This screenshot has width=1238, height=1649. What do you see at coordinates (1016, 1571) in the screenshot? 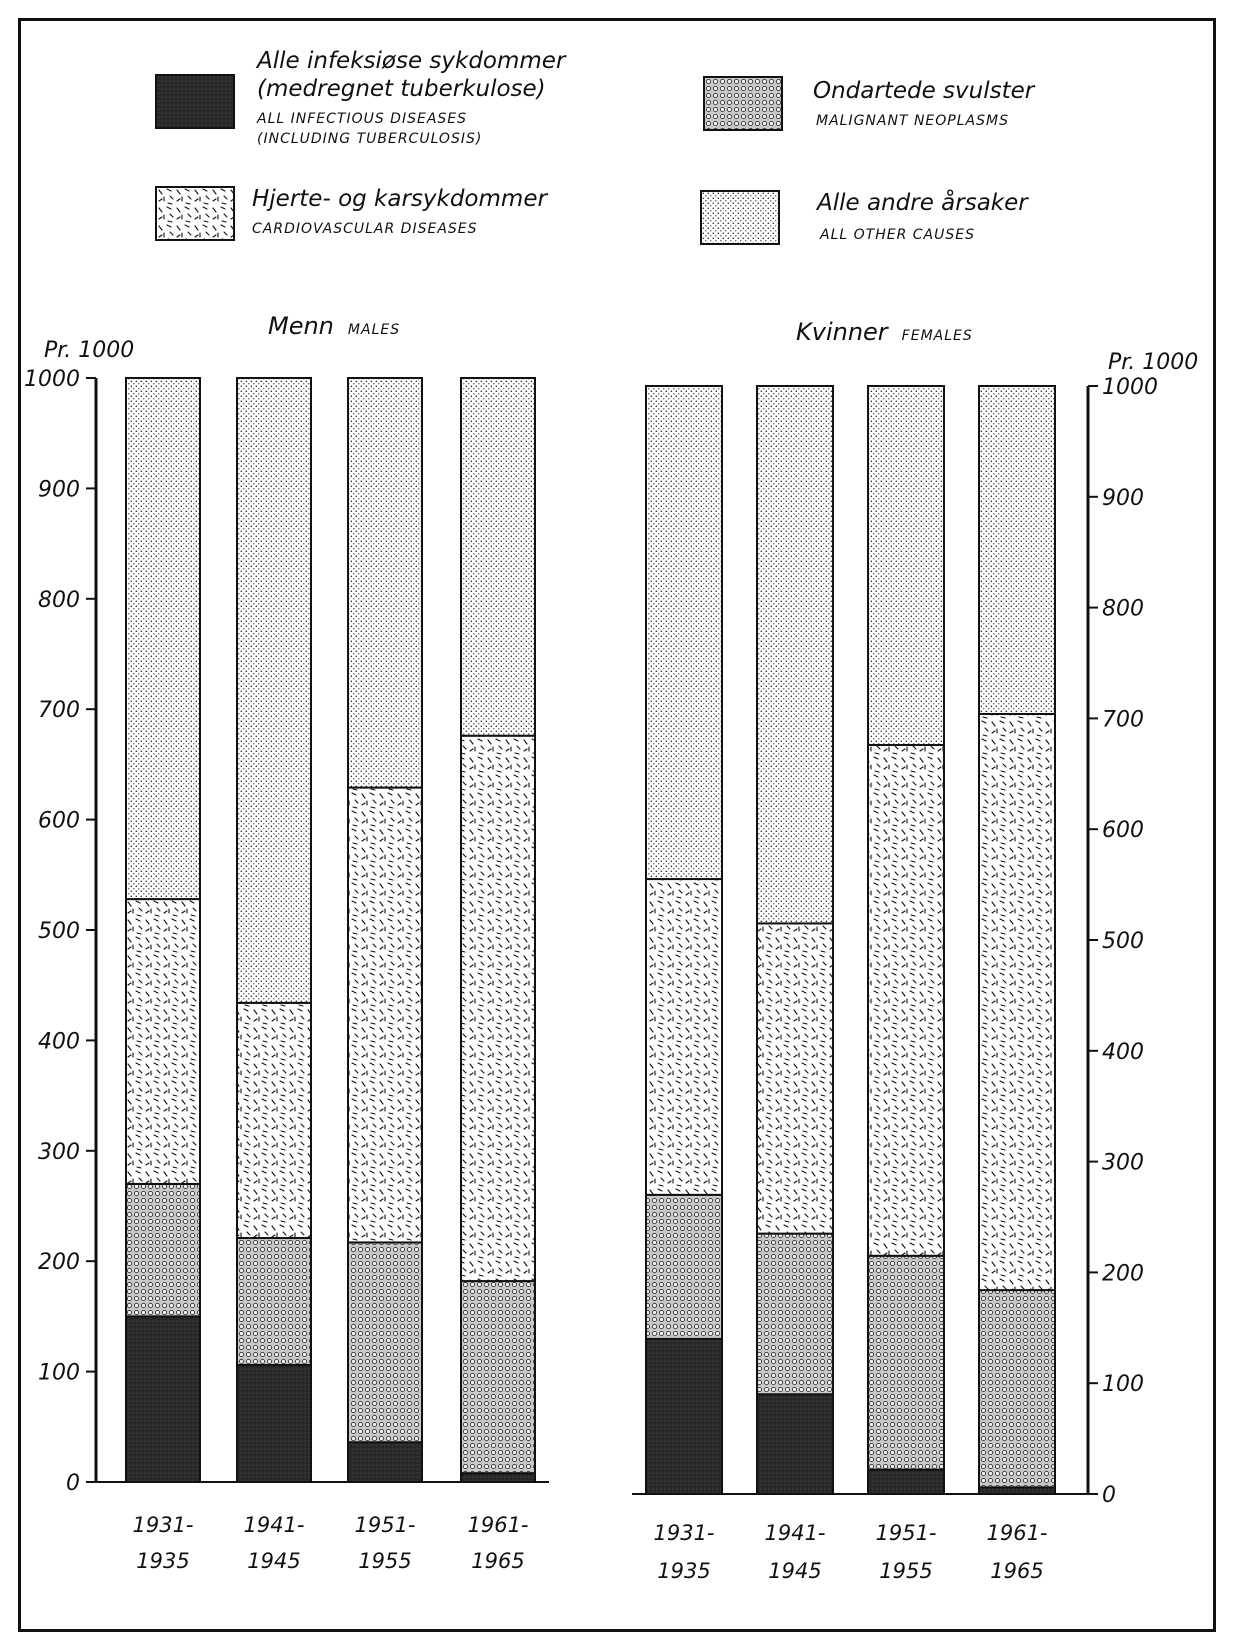
I see `category-label-females-3-line2: 1965` at bounding box center [1016, 1571].